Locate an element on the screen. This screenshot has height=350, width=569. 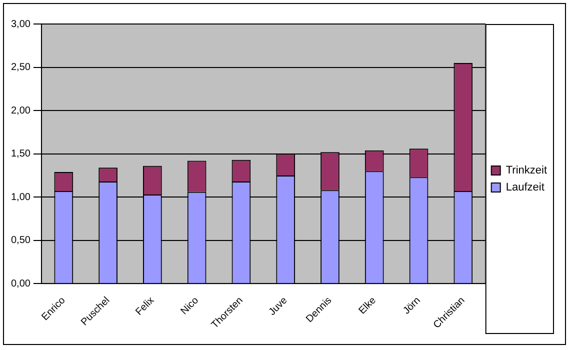
y-tick-label: 2,00 is located at coordinates (20, 110).